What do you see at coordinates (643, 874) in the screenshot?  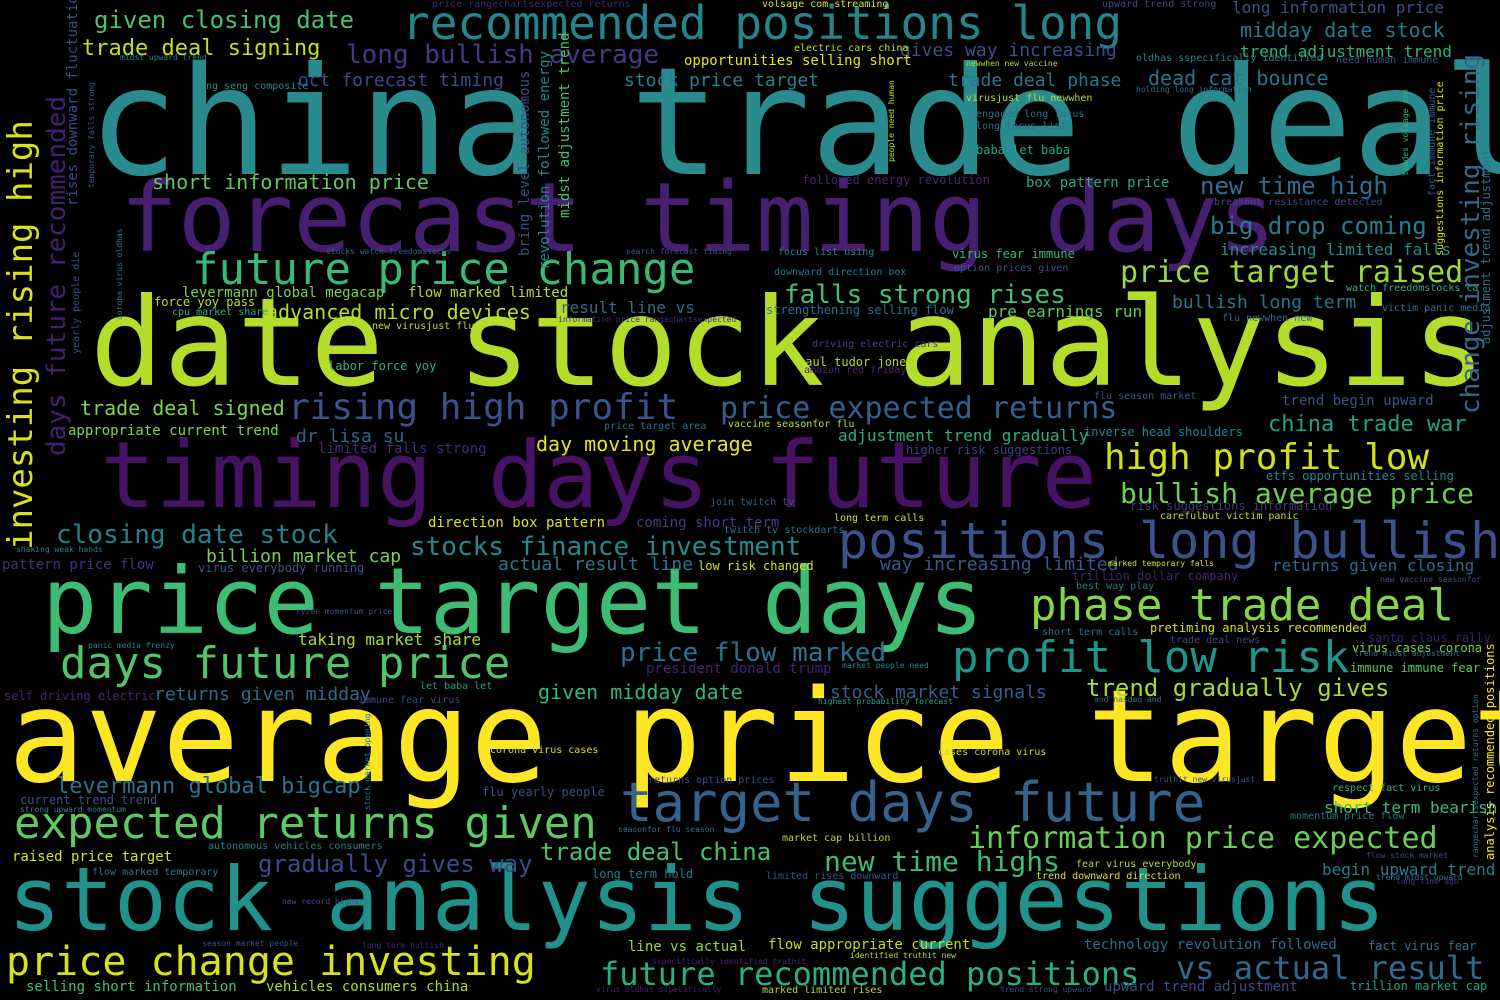 I see `cloud-word: long term hold` at bounding box center [643, 874].